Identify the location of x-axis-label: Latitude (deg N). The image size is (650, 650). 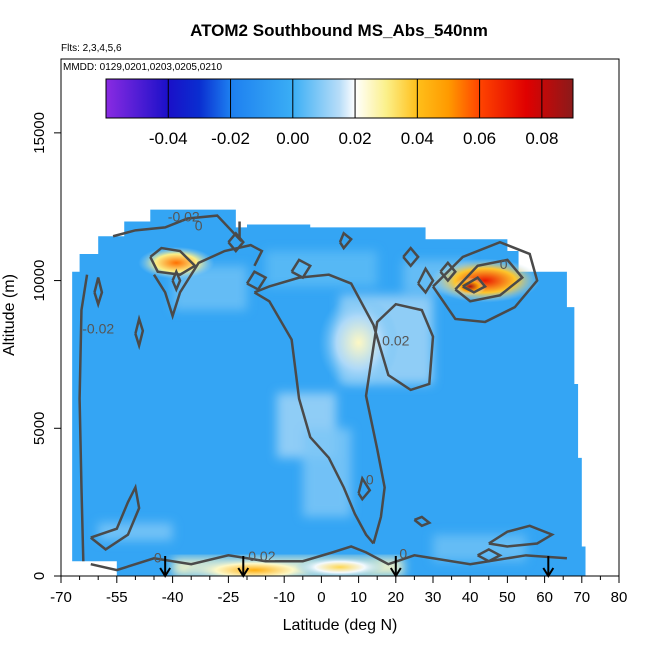
(340, 625).